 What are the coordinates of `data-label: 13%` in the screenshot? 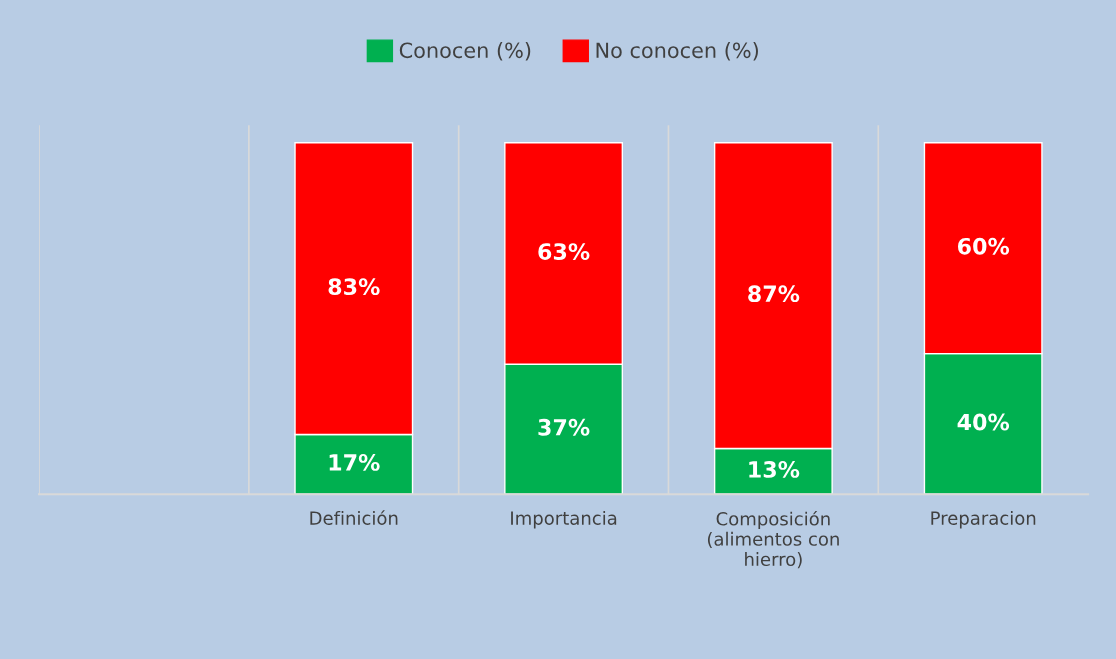 It's located at (774, 469).